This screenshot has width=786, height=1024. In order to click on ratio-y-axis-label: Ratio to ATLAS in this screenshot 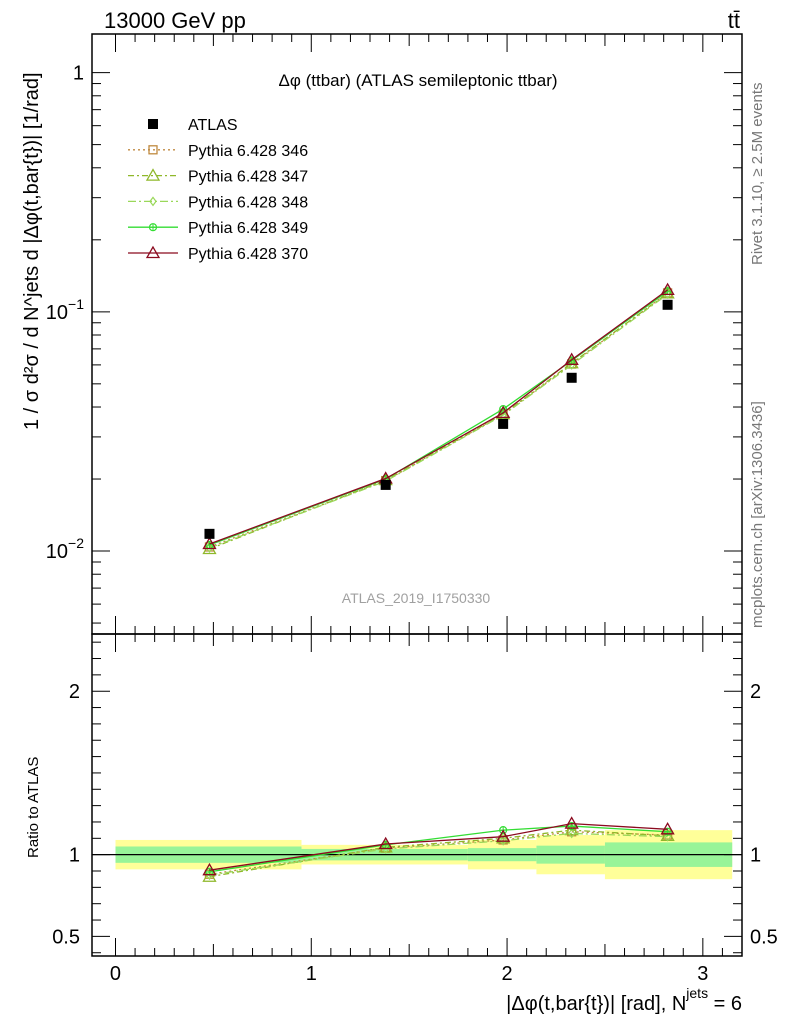, I will do `click(33, 807)`.